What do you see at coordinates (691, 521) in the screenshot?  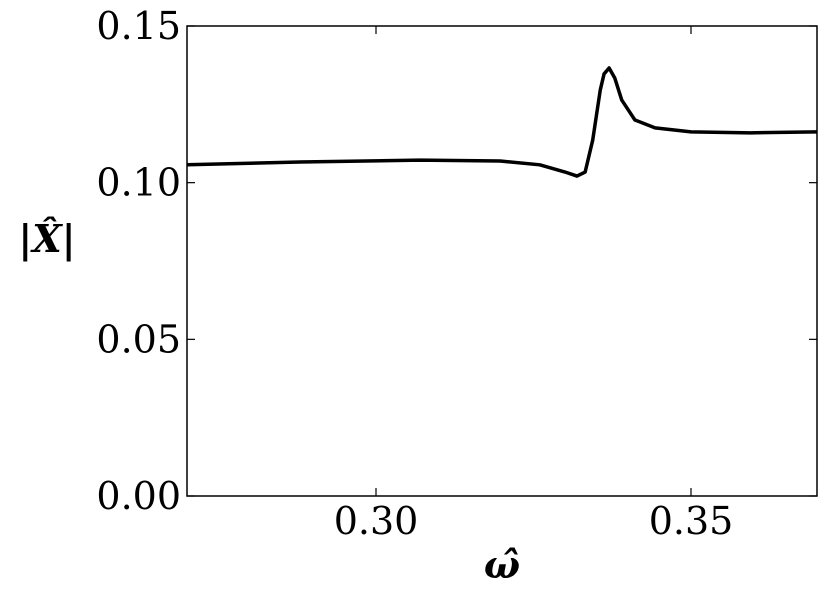 I see `x-tick-label: 0.35` at bounding box center [691, 521].